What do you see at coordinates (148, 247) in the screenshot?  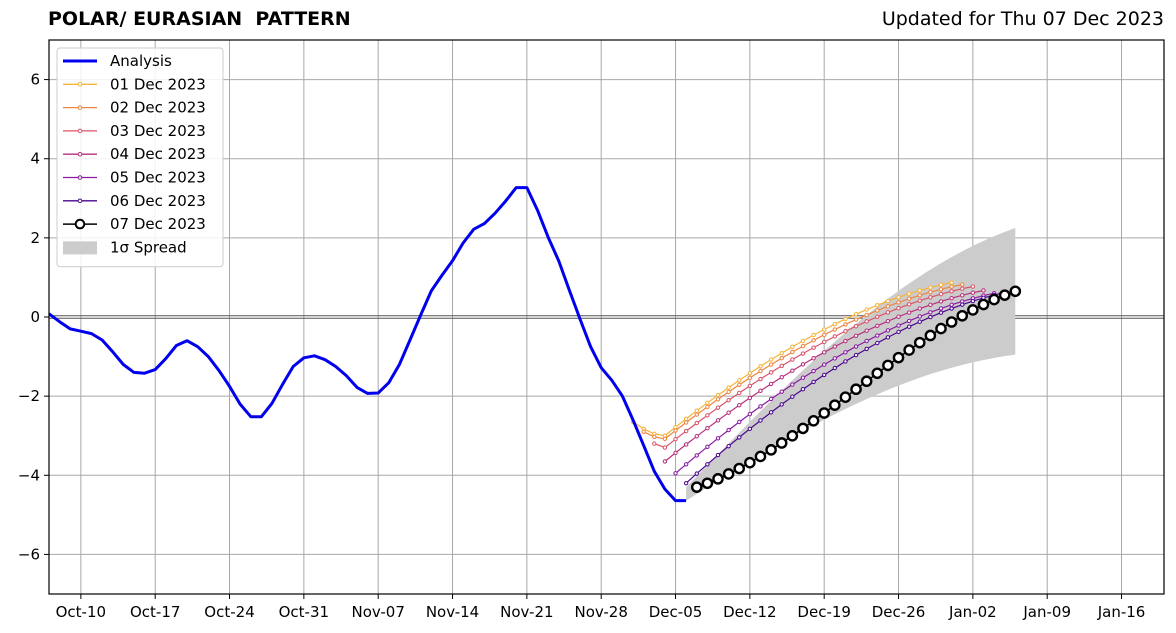 I see `legend-label: 1σ Spread` at bounding box center [148, 247].